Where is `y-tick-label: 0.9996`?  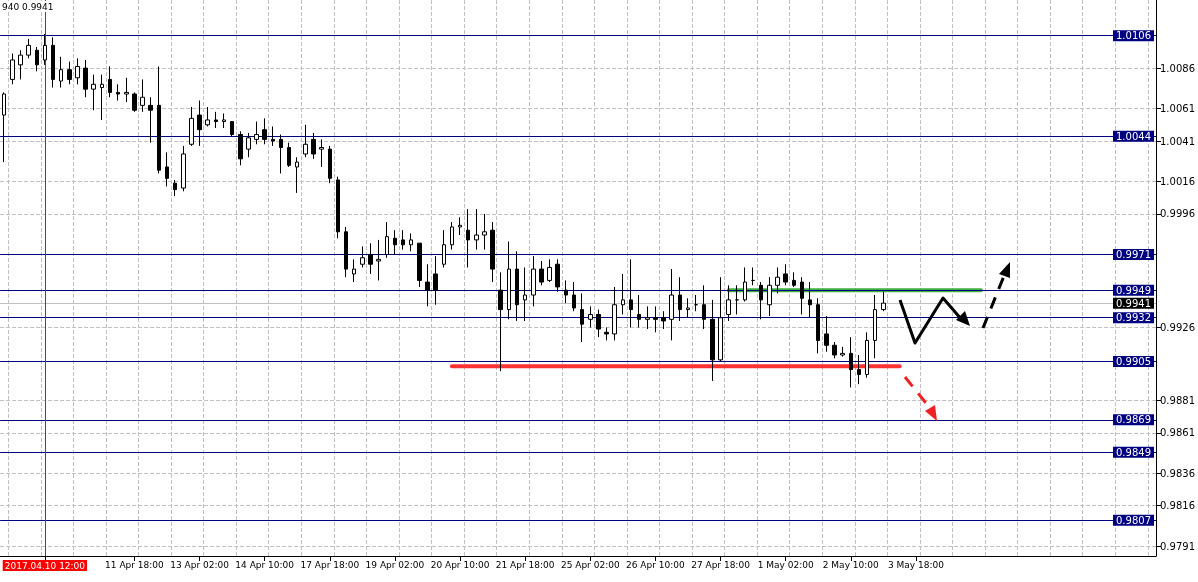
y-tick-label: 0.9996 is located at coordinates (1178, 214).